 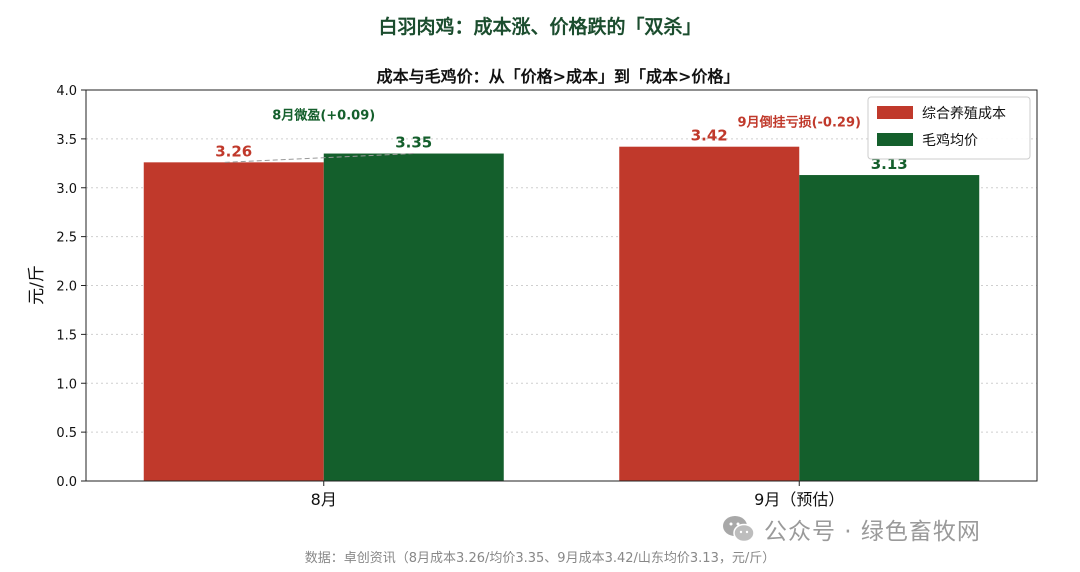 What do you see at coordinates (66, 140) in the screenshot?
I see `y-tick-label: 3.5` at bounding box center [66, 140].